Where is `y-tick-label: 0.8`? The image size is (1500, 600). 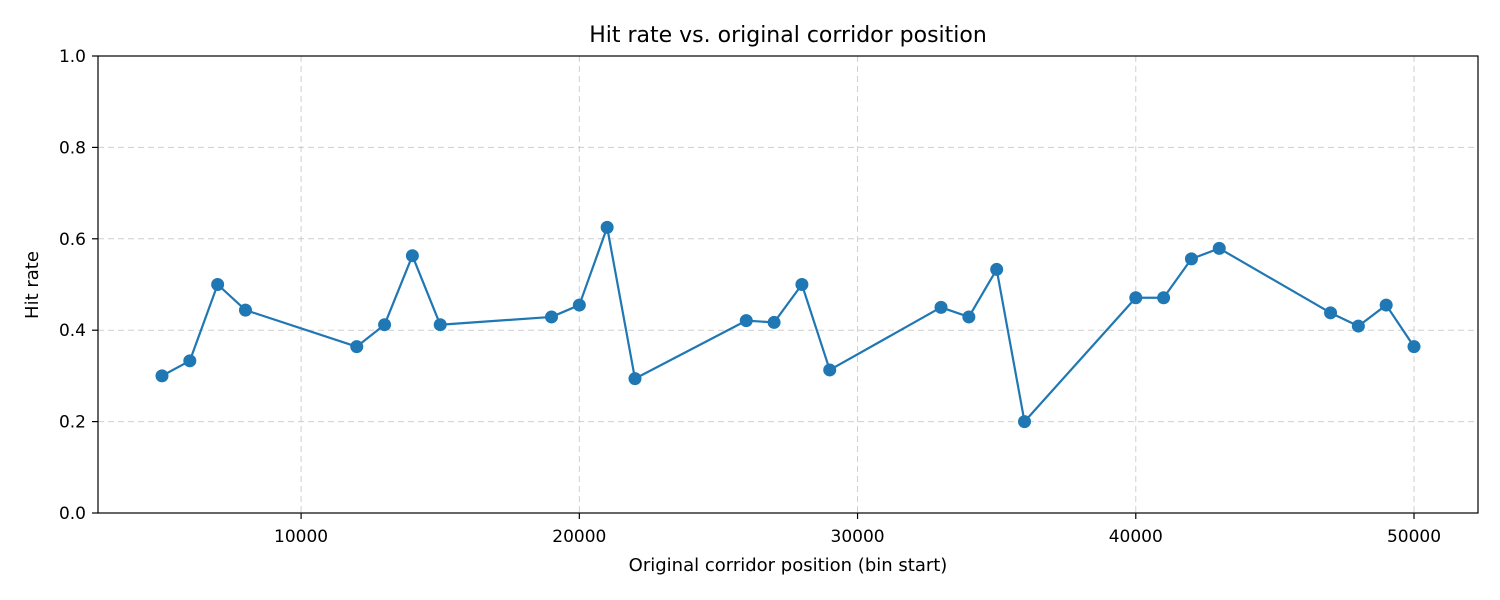
y-tick-label: 0.8 is located at coordinates (72, 148).